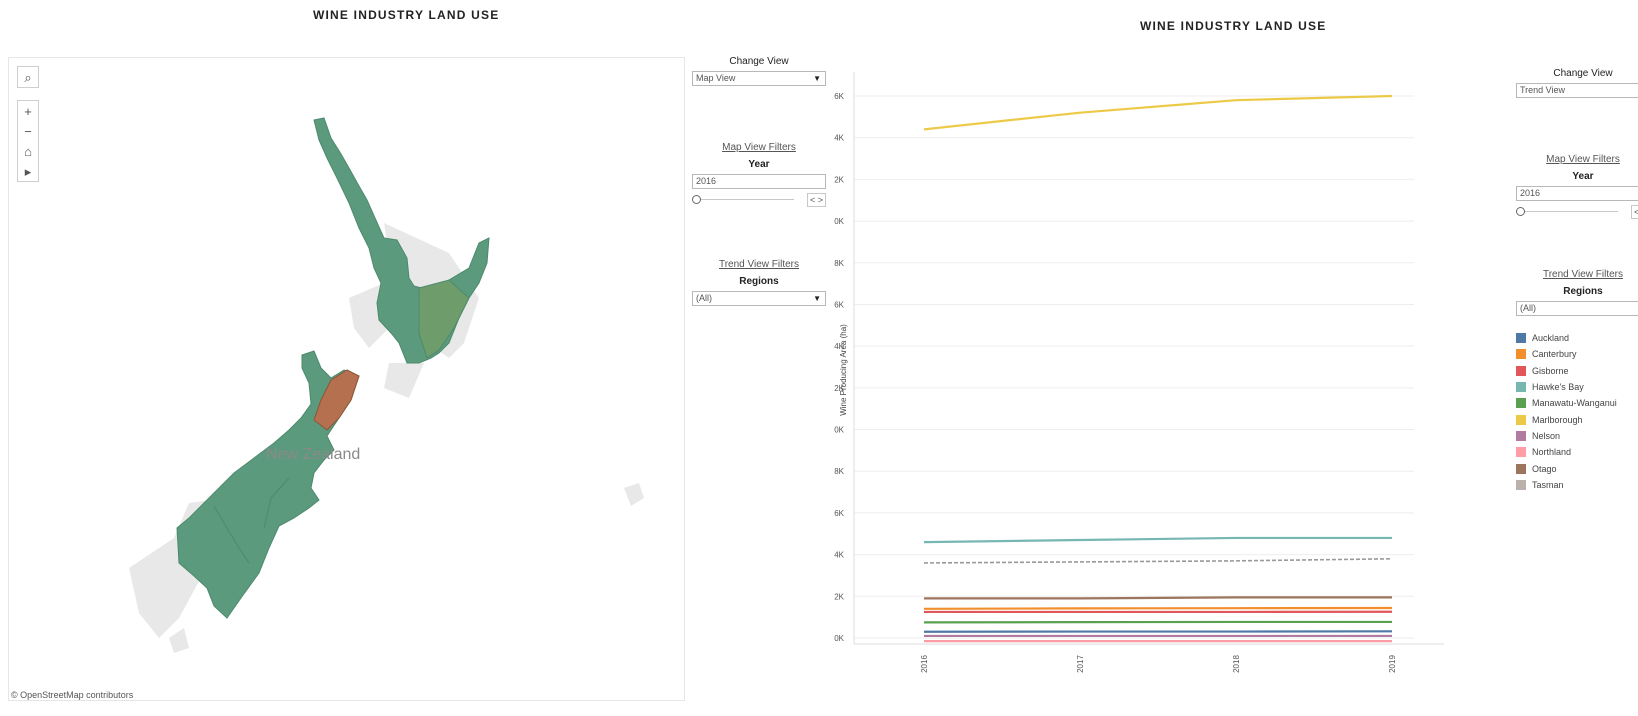 This screenshot has height=716, width=1638. Describe the element at coordinates (839, 138) in the screenshot. I see `y-tick-label: 24K` at that location.